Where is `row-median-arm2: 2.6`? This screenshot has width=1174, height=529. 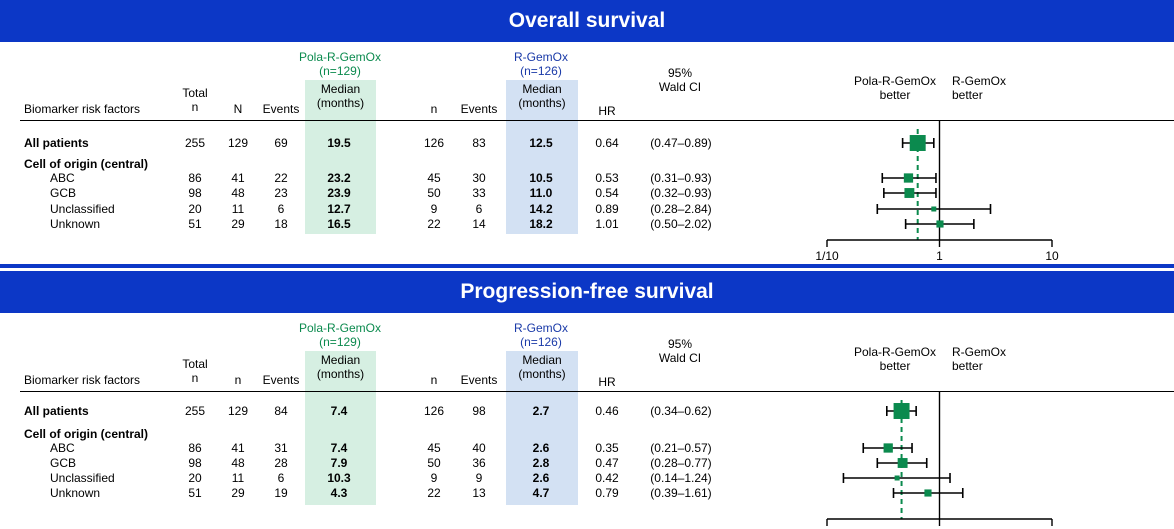 row-median-arm2: 2.6 is located at coordinates (541, 478).